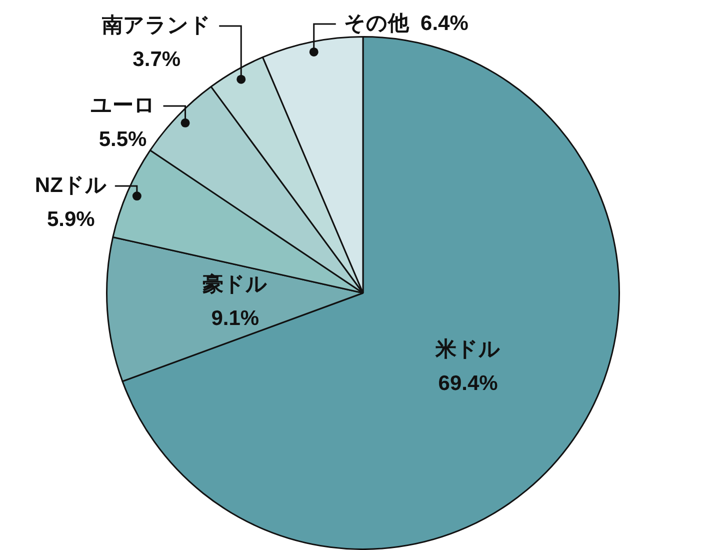 The image size is (728, 550). Describe the element at coordinates (71, 219) in the screenshot. I see `data-label: 5.9%` at that location.